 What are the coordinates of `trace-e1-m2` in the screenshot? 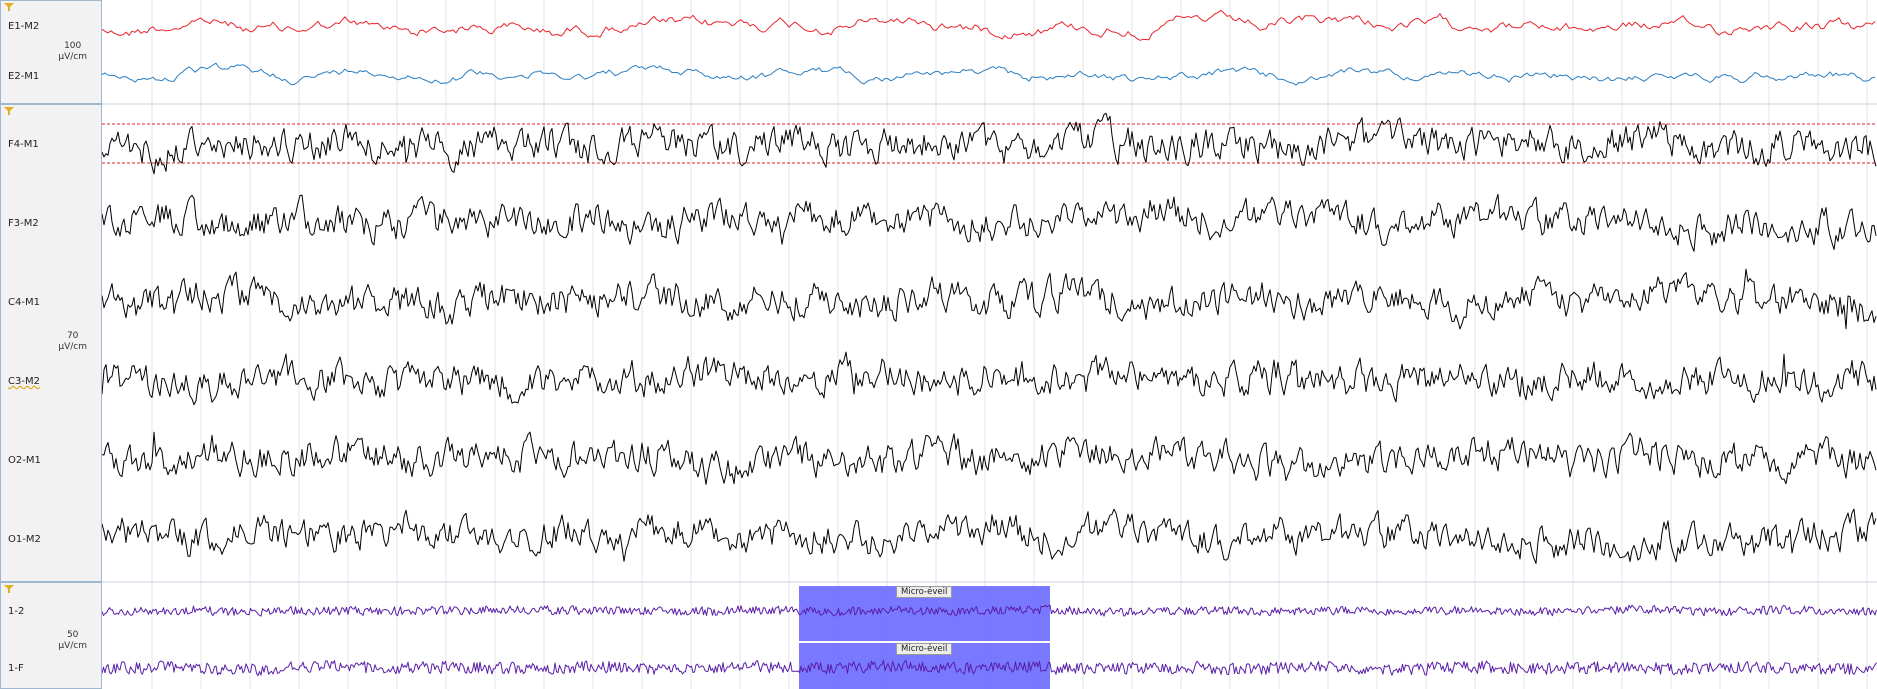 It's located at (989, 25).